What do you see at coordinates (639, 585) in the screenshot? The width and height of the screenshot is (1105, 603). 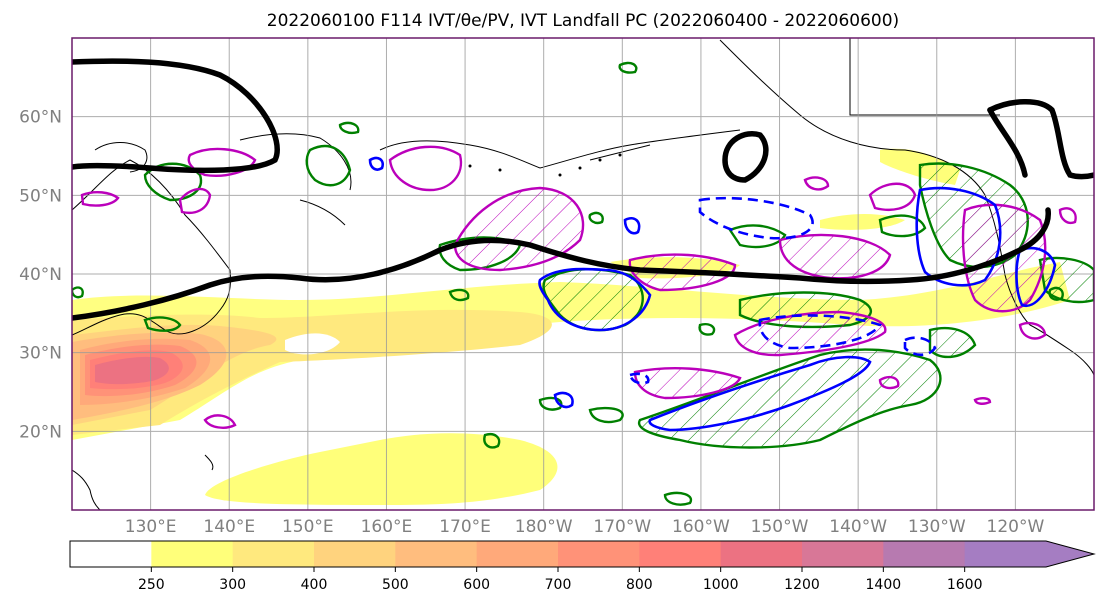 I see `colorbar-label: 800` at bounding box center [639, 585].